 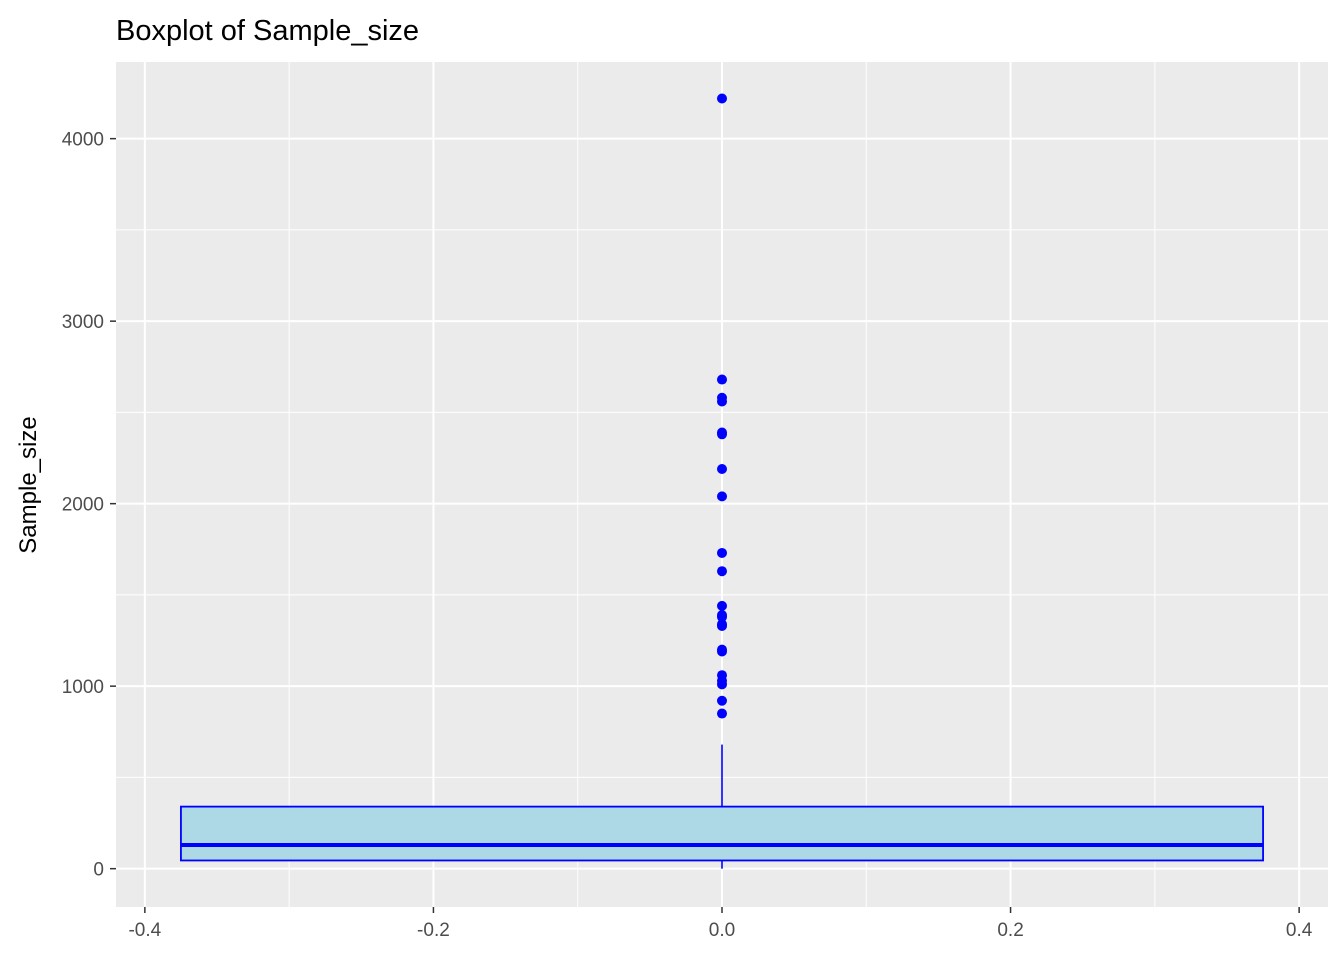 What do you see at coordinates (83, 140) in the screenshot?
I see `y-tick-label: 4000` at bounding box center [83, 140].